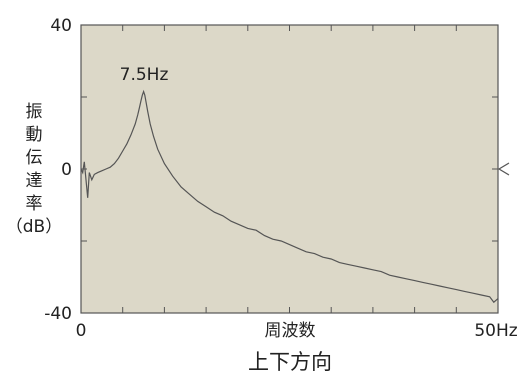  I want to click on peak-annotation: 7.5Hz, so click(144, 75).